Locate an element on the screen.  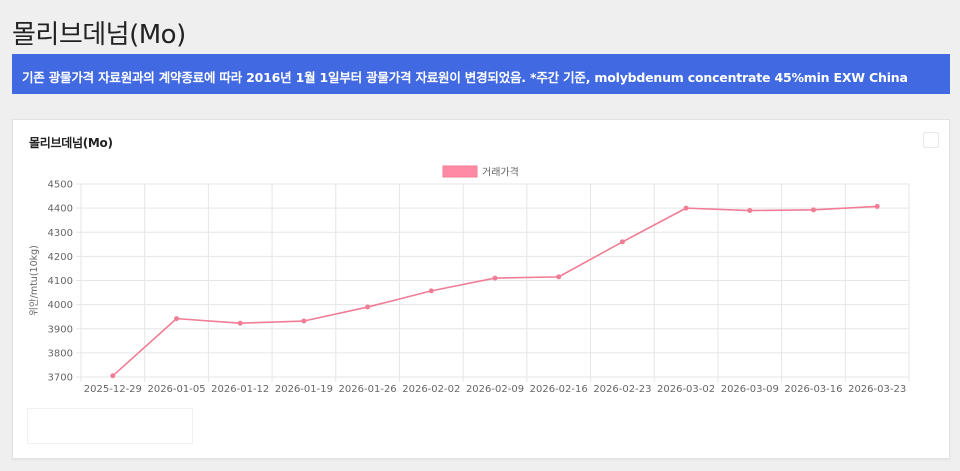
y-tick-label: 3700 is located at coordinates (60, 378).